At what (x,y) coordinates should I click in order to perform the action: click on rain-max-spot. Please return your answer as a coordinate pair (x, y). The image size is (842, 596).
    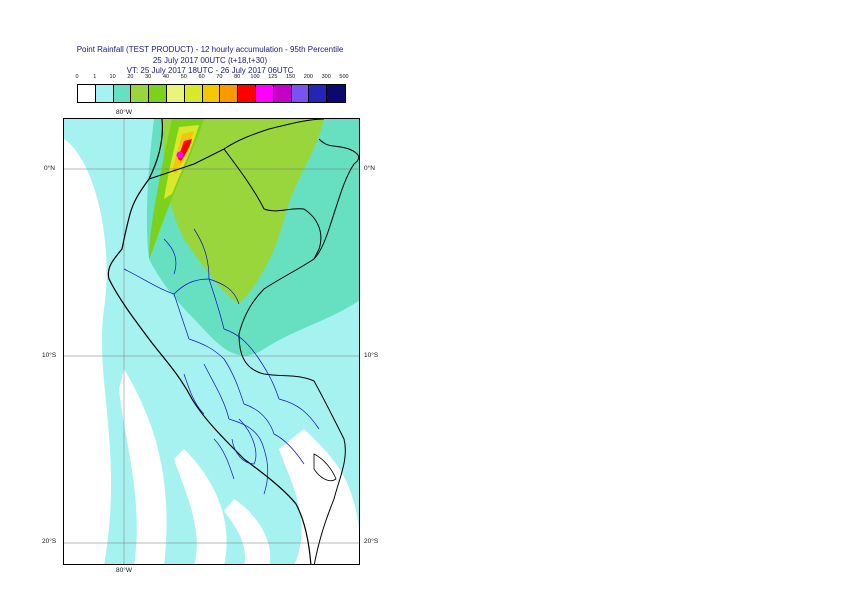
    Looking at the image, I should click on (180, 155).